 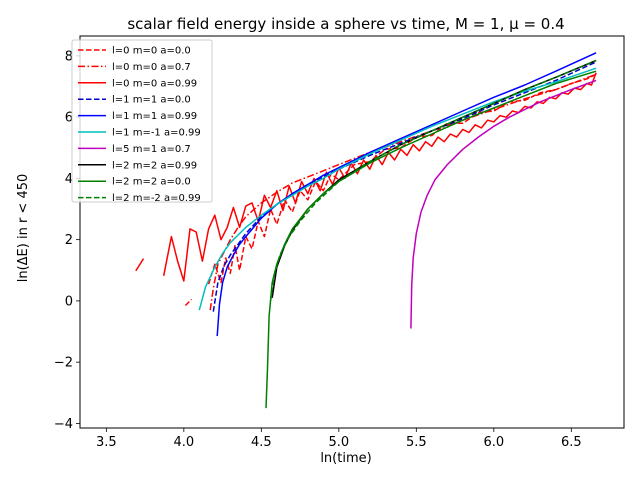 I want to click on x-tick-label: 4.0, so click(x=183, y=442).